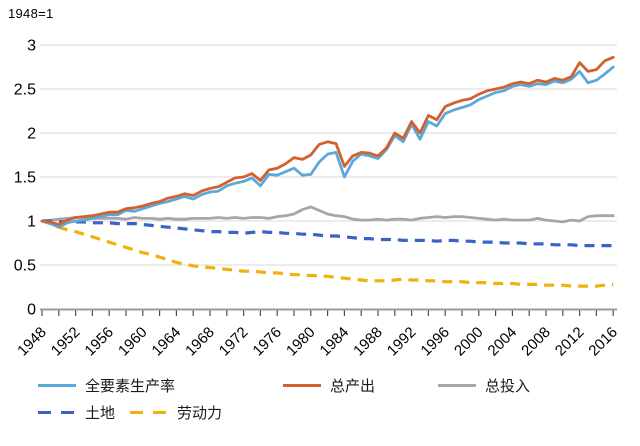  I want to click on x-tick-label: 1952, so click(66, 342).